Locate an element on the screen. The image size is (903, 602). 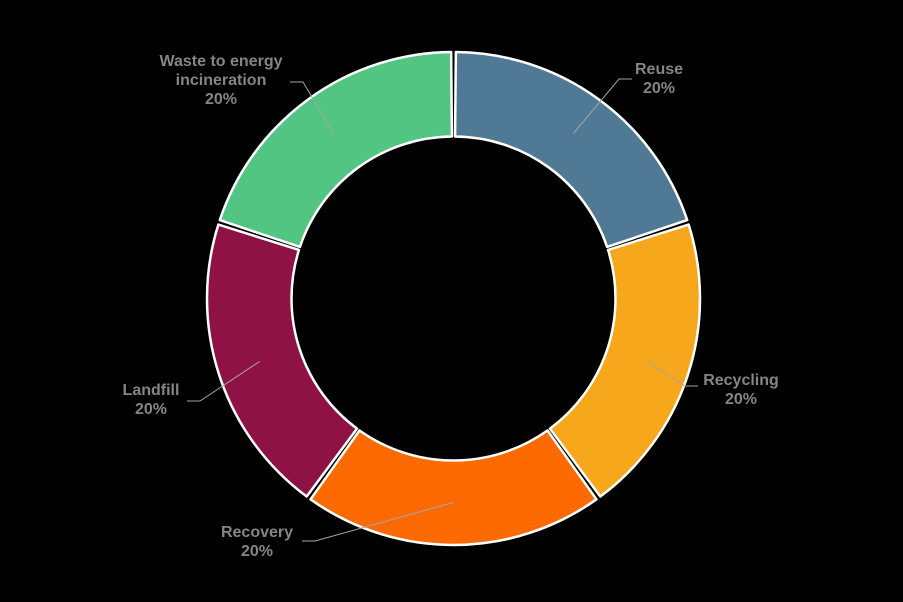
slice-label-waste-to-energy-incineration: Waste to energy incineration 20% is located at coordinates (221, 80).